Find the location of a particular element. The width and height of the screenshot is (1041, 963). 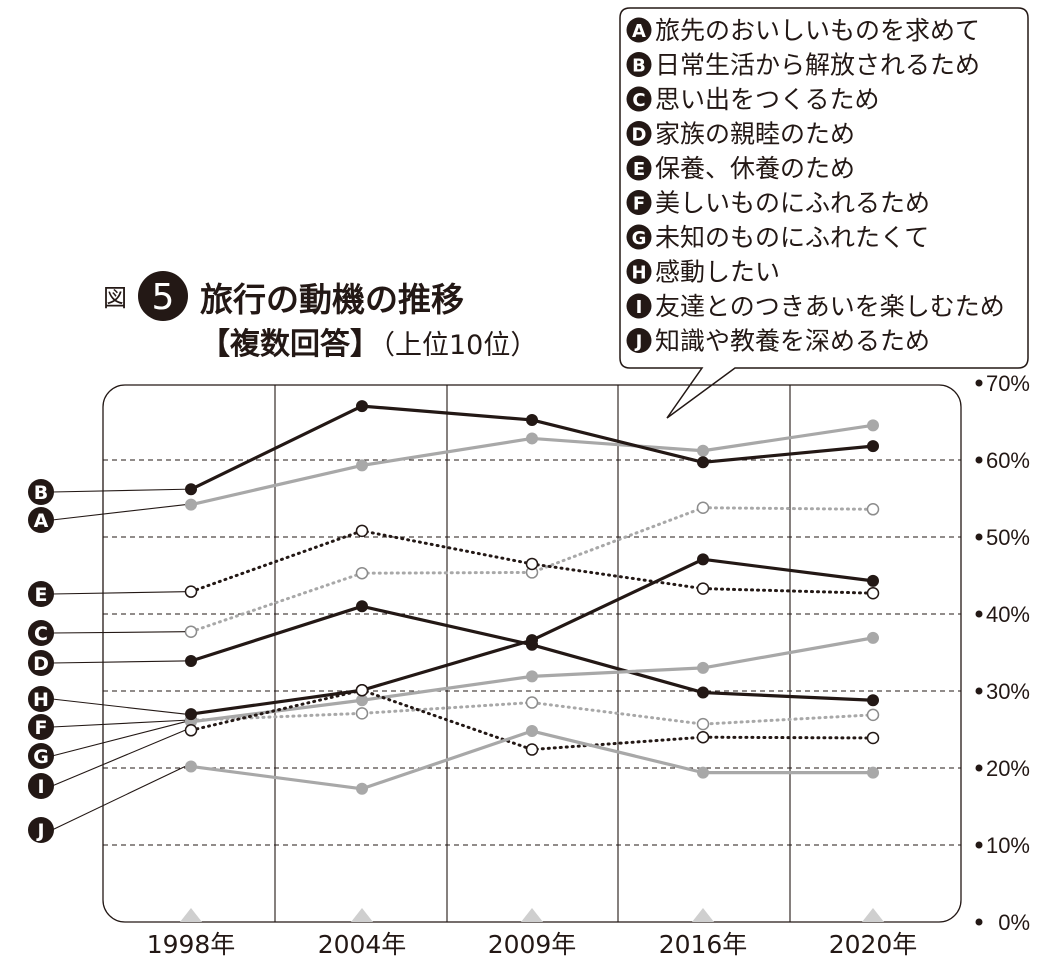

y-axis: 0% 10% 20% 30% 40% 50% 60% 70% is located at coordinates (1002, 653).